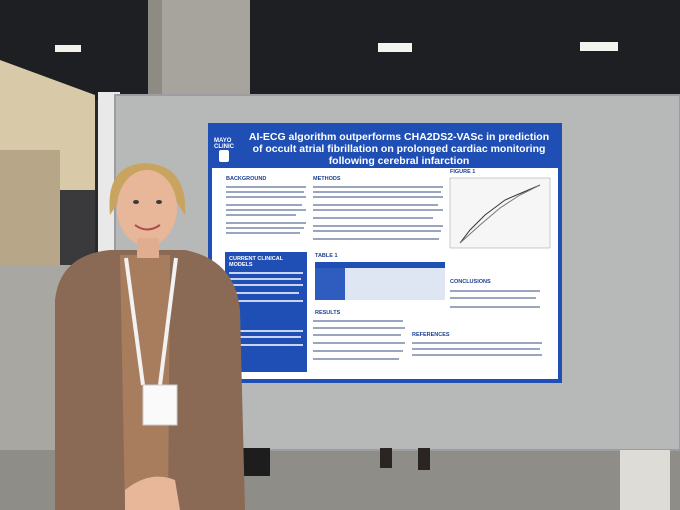 The image size is (680, 510). What do you see at coordinates (256, 262) in the screenshot?
I see `section-heading: CURRENT CLINICAL MODELS` at bounding box center [256, 262].